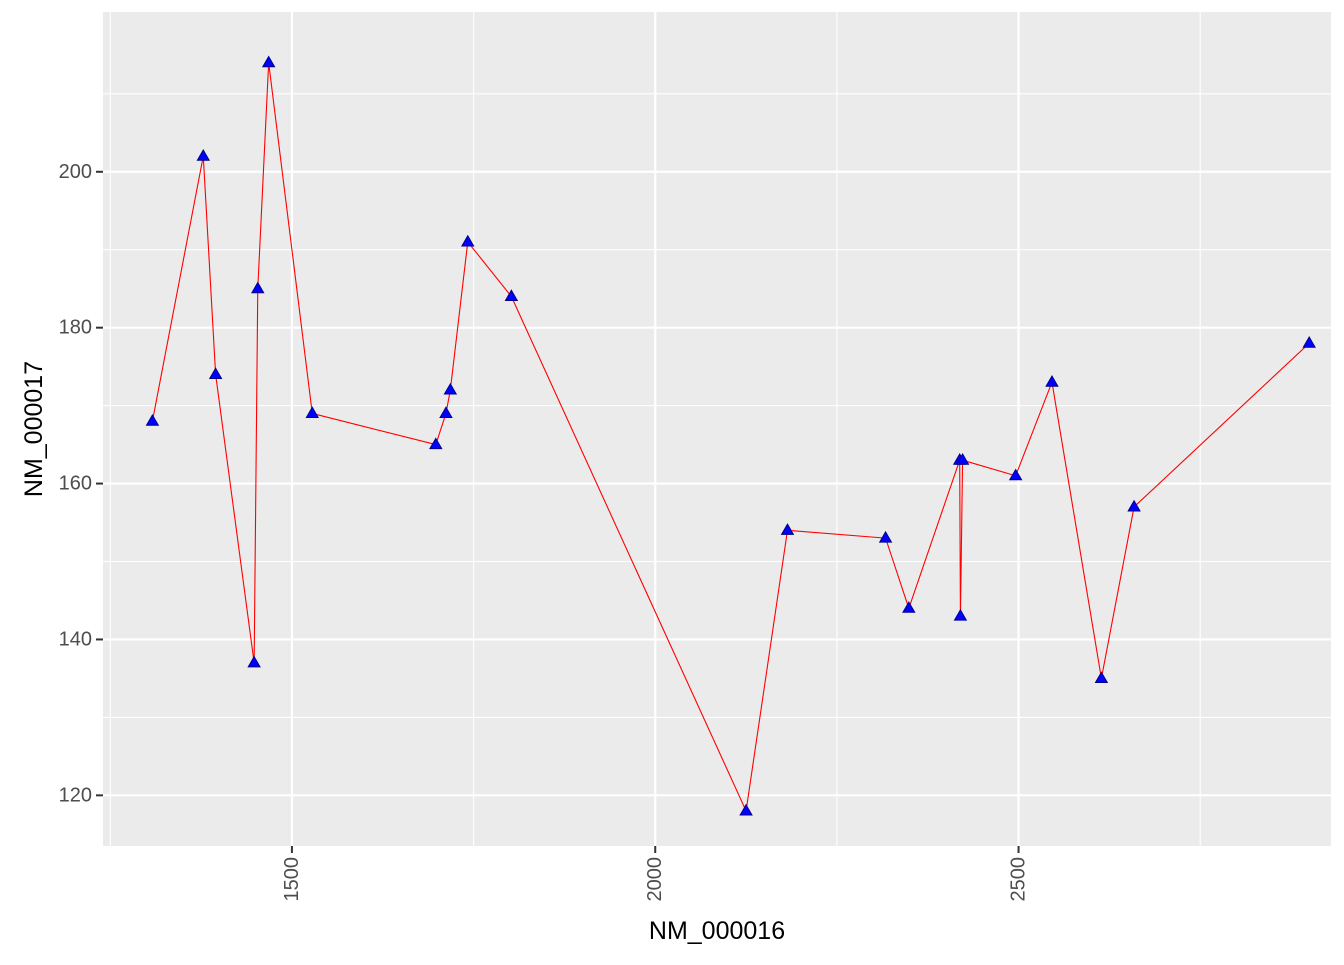 Image resolution: width=1344 pixels, height=965 pixels. What do you see at coordinates (75, 328) in the screenshot?
I see `y-tick-label: 180` at bounding box center [75, 328].